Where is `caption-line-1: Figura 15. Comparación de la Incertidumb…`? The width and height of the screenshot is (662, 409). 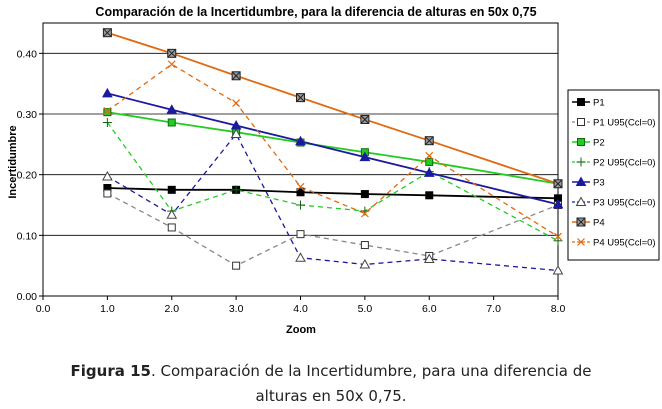 caption-line-1: Figura 15. Comparación de la Incertidumb… is located at coordinates (331, 371).